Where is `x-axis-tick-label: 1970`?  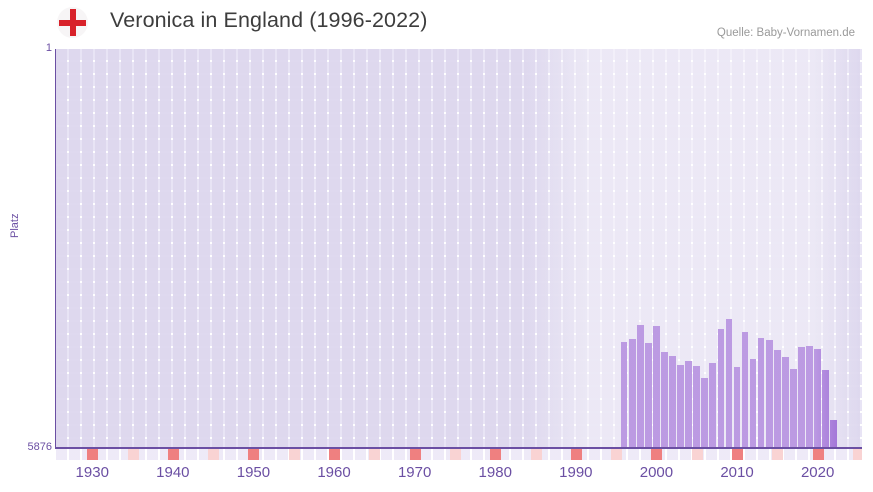
x-axis-tick-label: 1970 is located at coordinates (414, 472).